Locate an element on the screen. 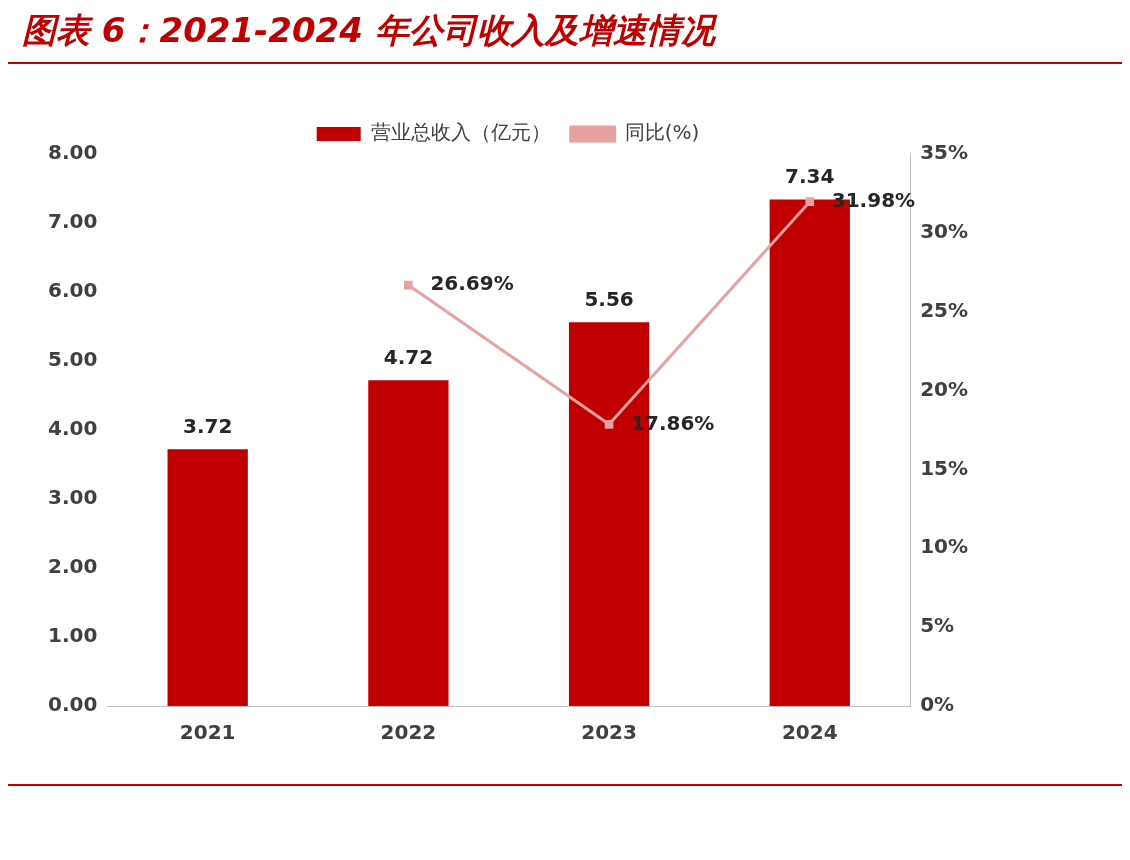  data-label: 26.69% is located at coordinates (472, 283).